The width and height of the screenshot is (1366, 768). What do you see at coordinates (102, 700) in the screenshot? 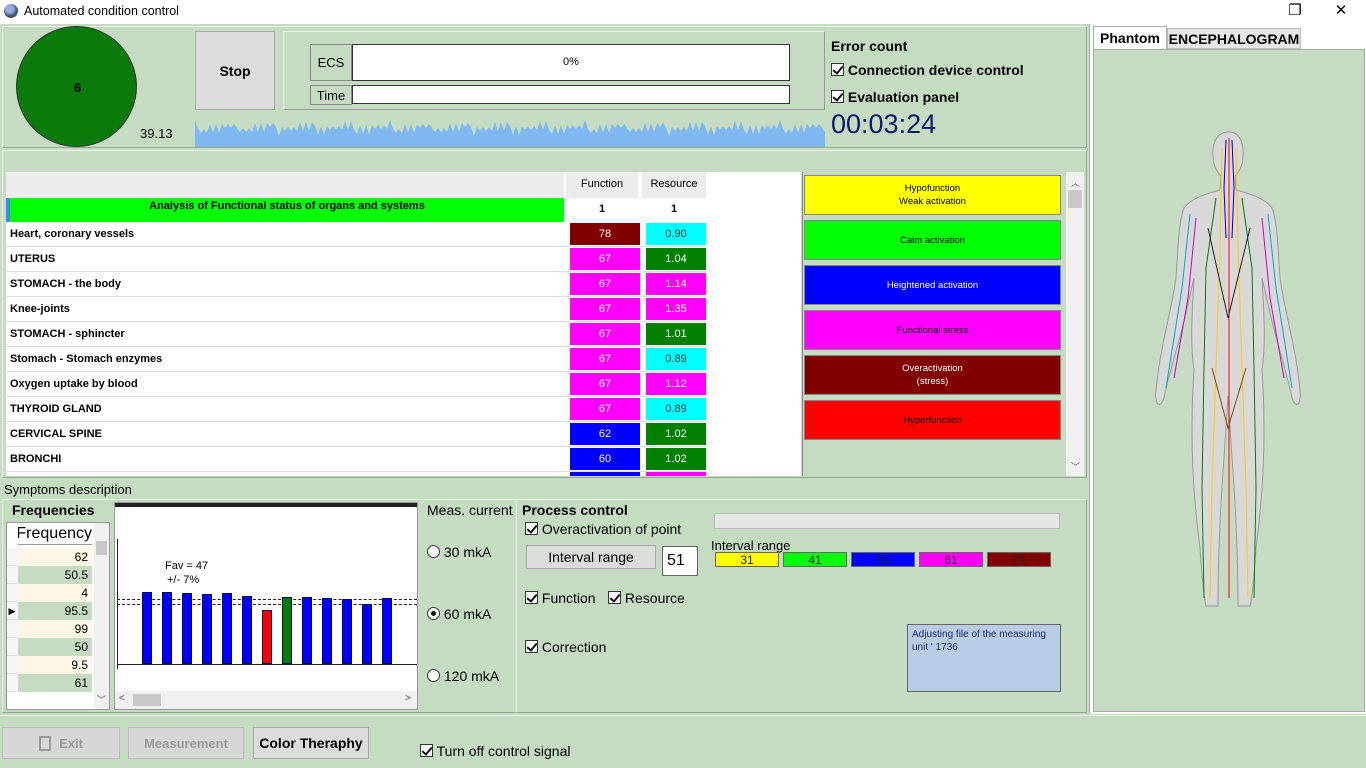
I see `frequency-scroll-down-icon: ﹀` at bounding box center [102, 700].